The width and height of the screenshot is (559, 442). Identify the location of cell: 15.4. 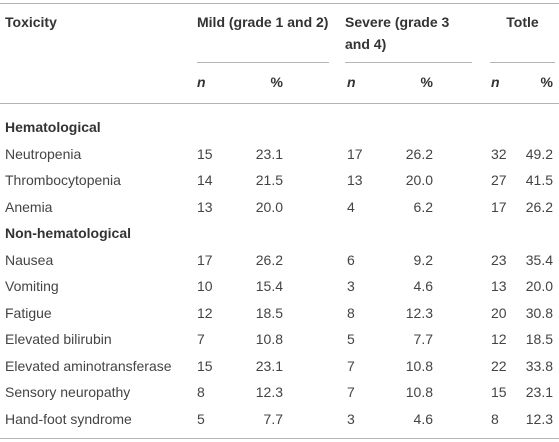
(269, 286).